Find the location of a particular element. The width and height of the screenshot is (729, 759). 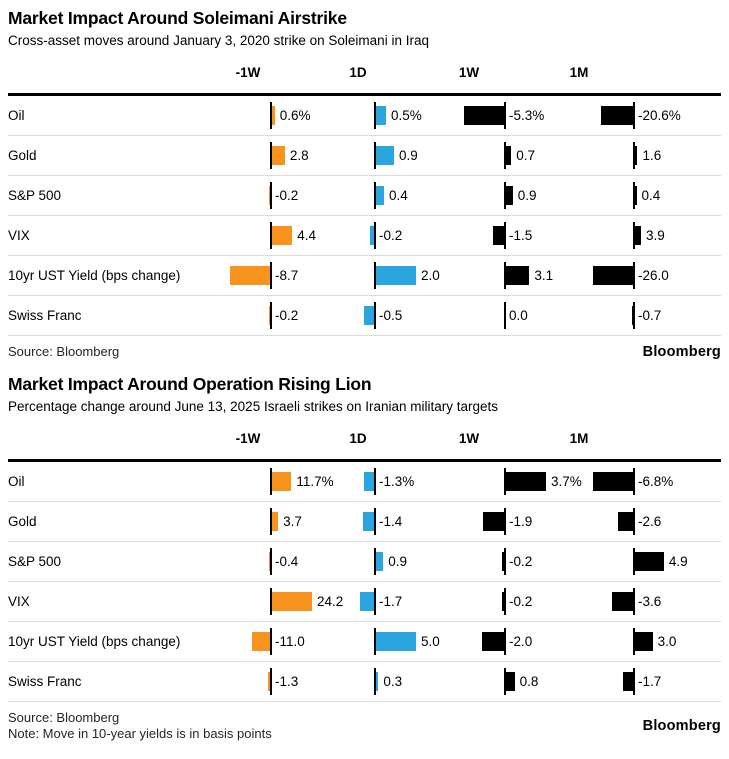

asset-row-vix: VIX 24.2 -1.7 -0.2 -3.6 is located at coordinates (364, 602).